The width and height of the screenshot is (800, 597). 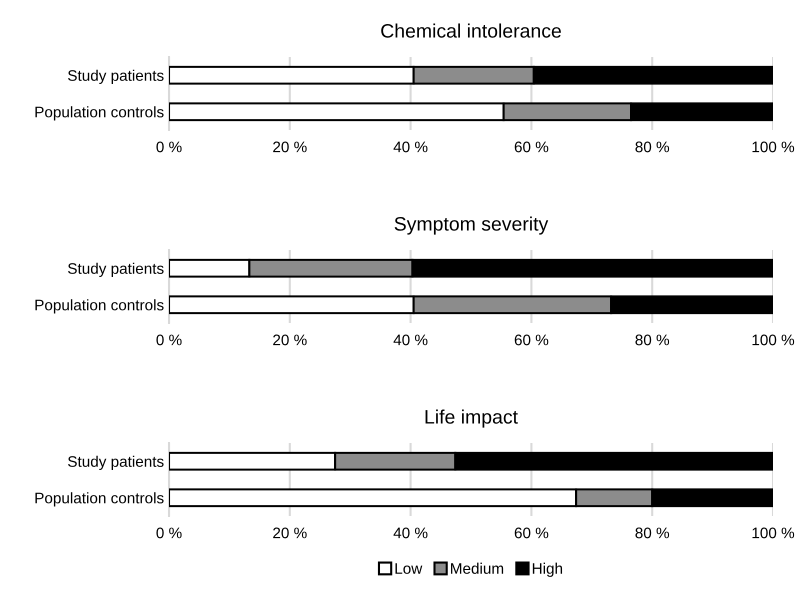 I want to click on legend-label: High, so click(x=547, y=569).